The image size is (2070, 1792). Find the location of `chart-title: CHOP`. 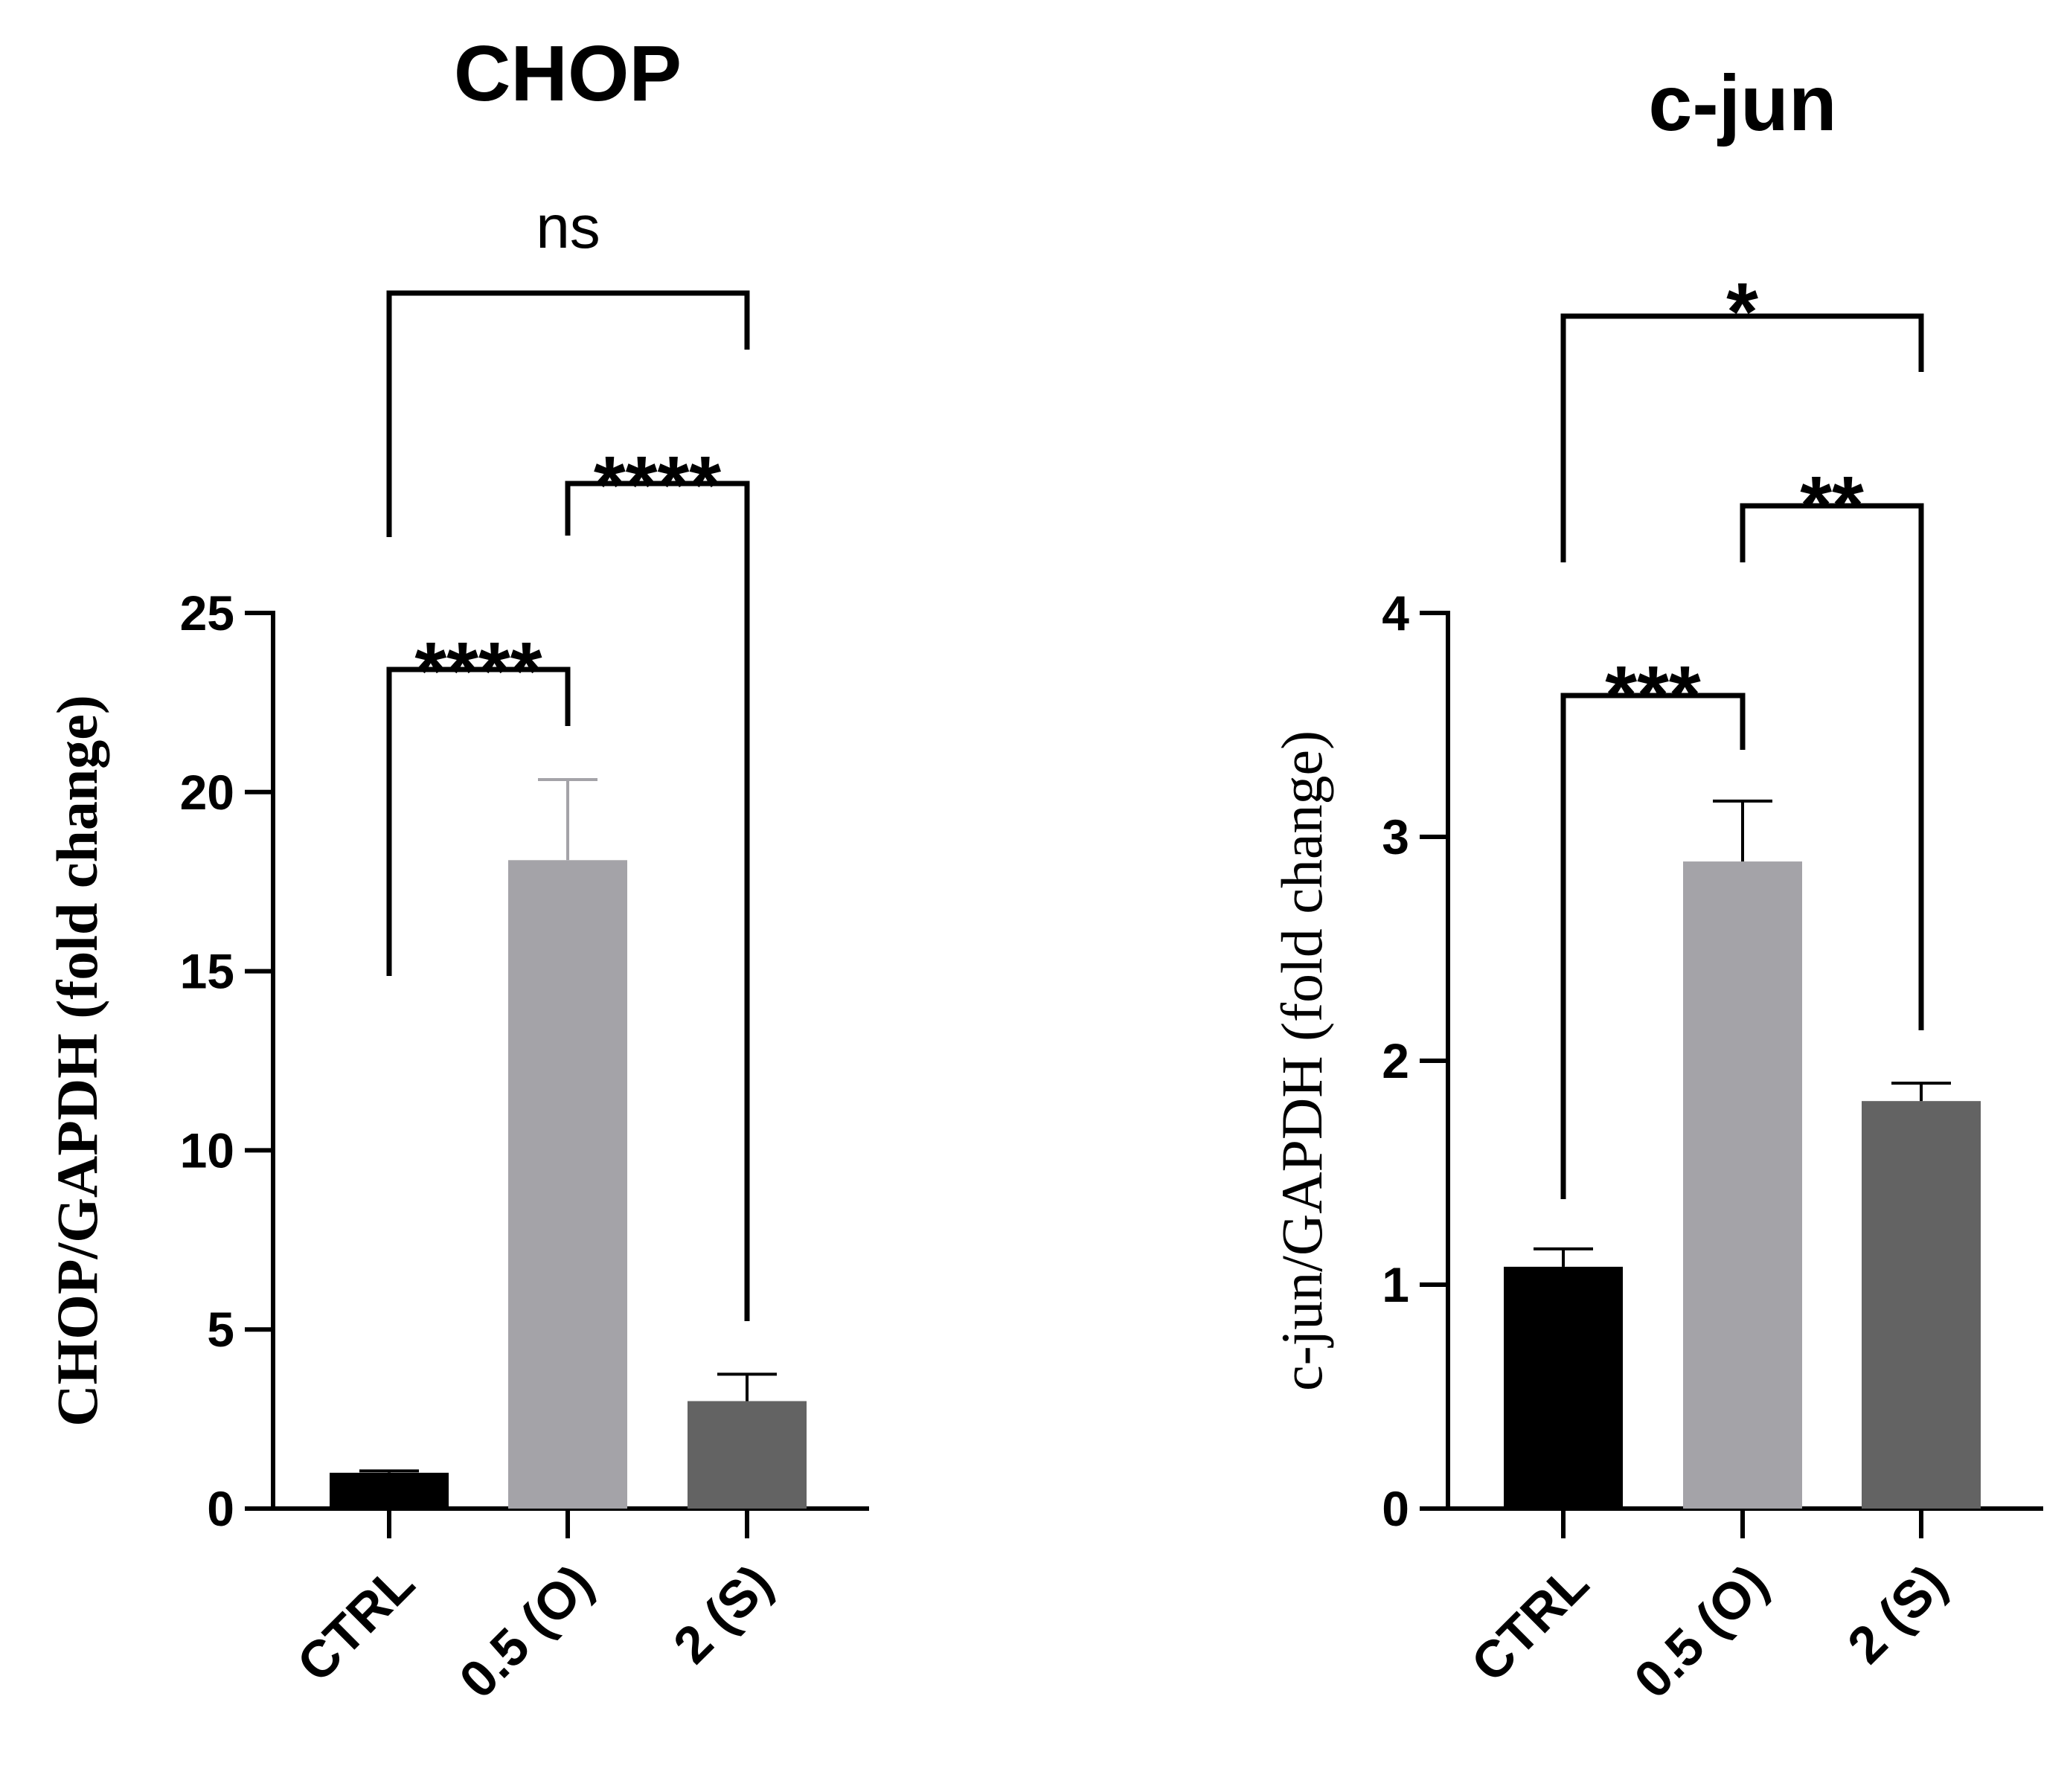

chart-title: CHOP is located at coordinates (568, 74).